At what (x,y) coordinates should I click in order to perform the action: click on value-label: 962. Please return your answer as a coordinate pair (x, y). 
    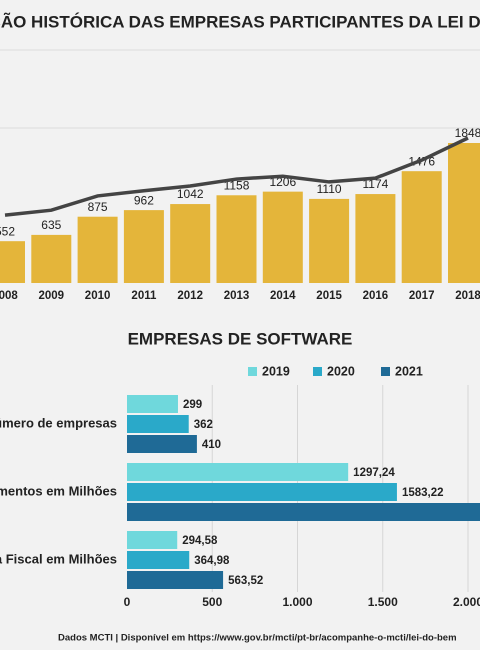
    Looking at the image, I should click on (144, 200).